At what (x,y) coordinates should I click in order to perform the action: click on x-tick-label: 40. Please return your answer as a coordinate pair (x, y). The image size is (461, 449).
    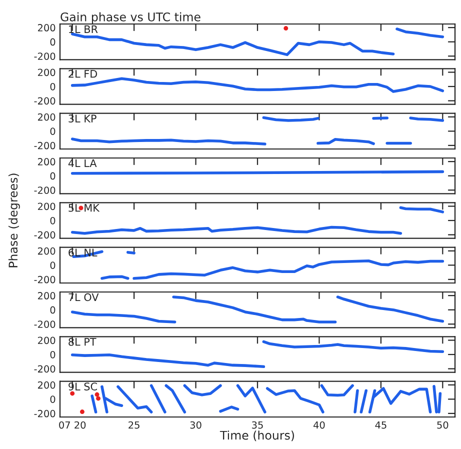
    Looking at the image, I should click on (319, 425).